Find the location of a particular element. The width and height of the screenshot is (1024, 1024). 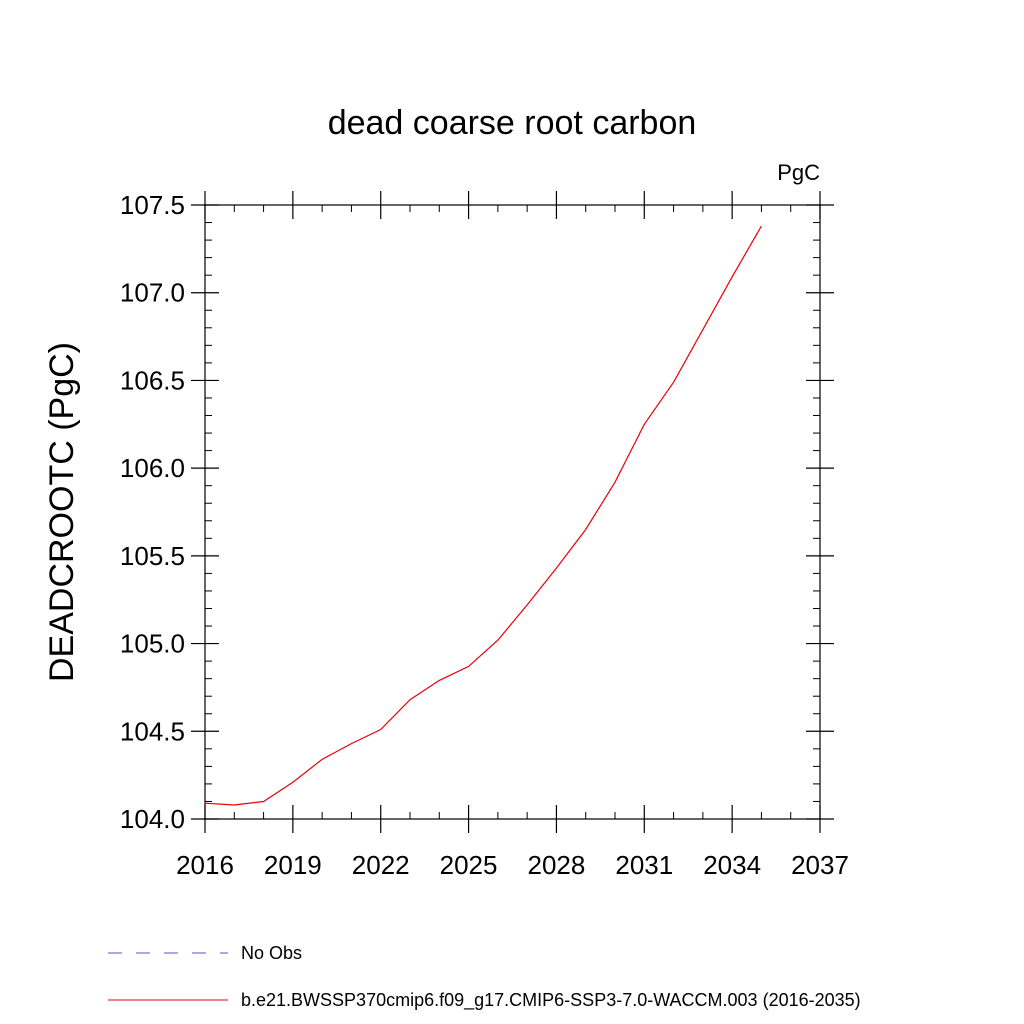

x-tick-labels: 2016 2019 2022 2025 2028 2031 2034 2037 is located at coordinates (512, 865).